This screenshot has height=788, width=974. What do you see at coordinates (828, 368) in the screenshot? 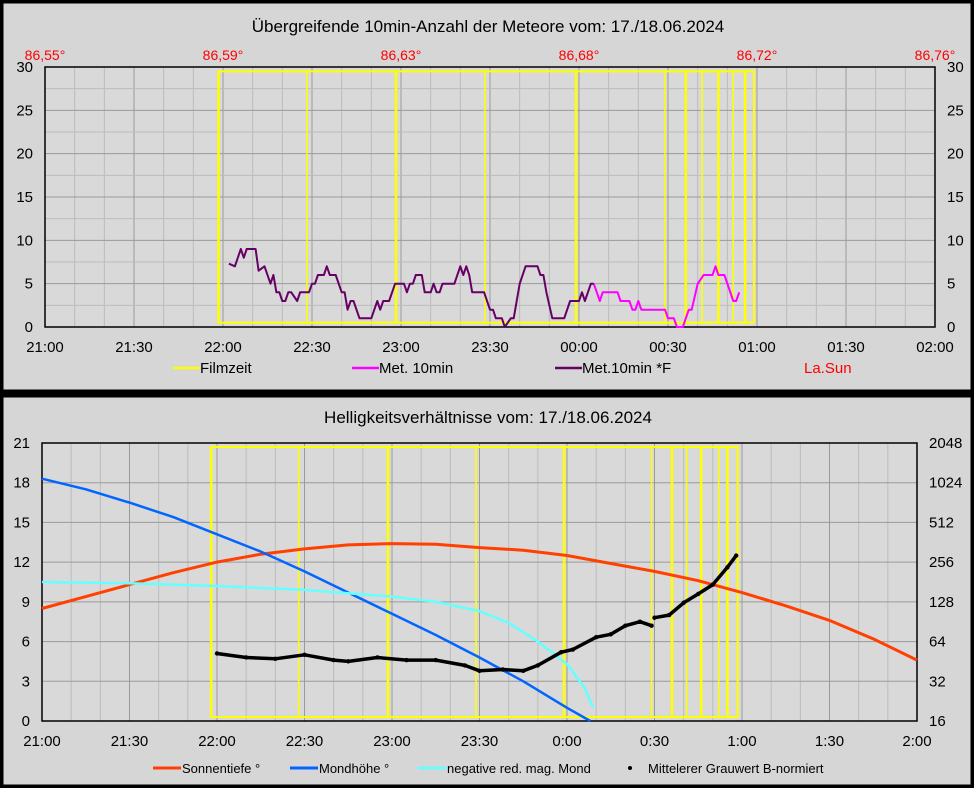
I see `legend-label: La.Sun` at bounding box center [828, 368].